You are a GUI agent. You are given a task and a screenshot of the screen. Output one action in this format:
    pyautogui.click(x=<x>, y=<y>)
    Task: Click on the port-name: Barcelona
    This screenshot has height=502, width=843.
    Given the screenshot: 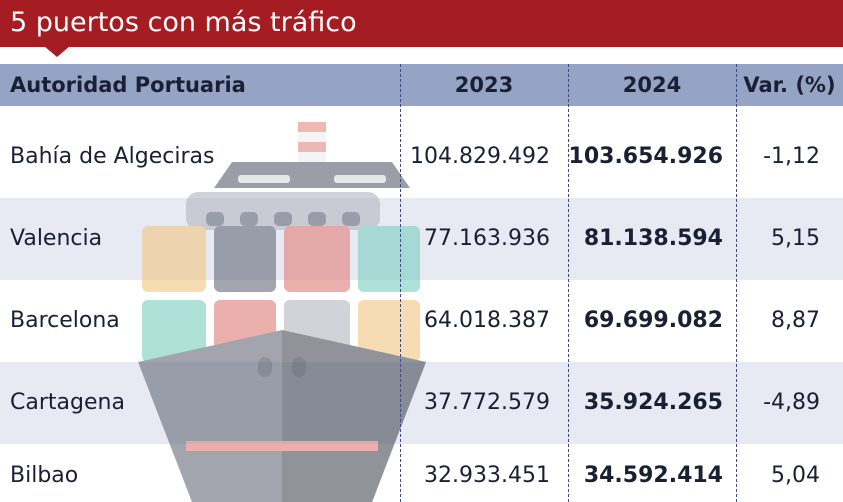 What is the action you would take?
    pyautogui.click(x=65, y=320)
    